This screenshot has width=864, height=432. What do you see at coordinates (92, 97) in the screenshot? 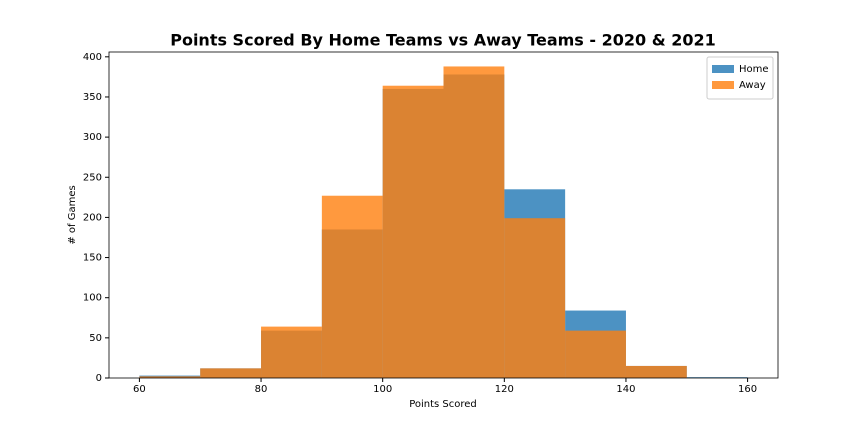
I see `y-tick-label: 350` at bounding box center [92, 97].